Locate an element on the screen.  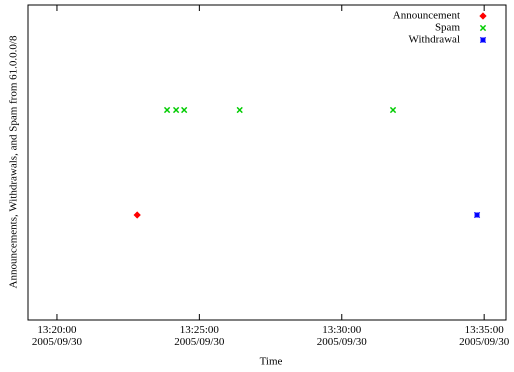
x-axis-label: Time is located at coordinates (271, 362).